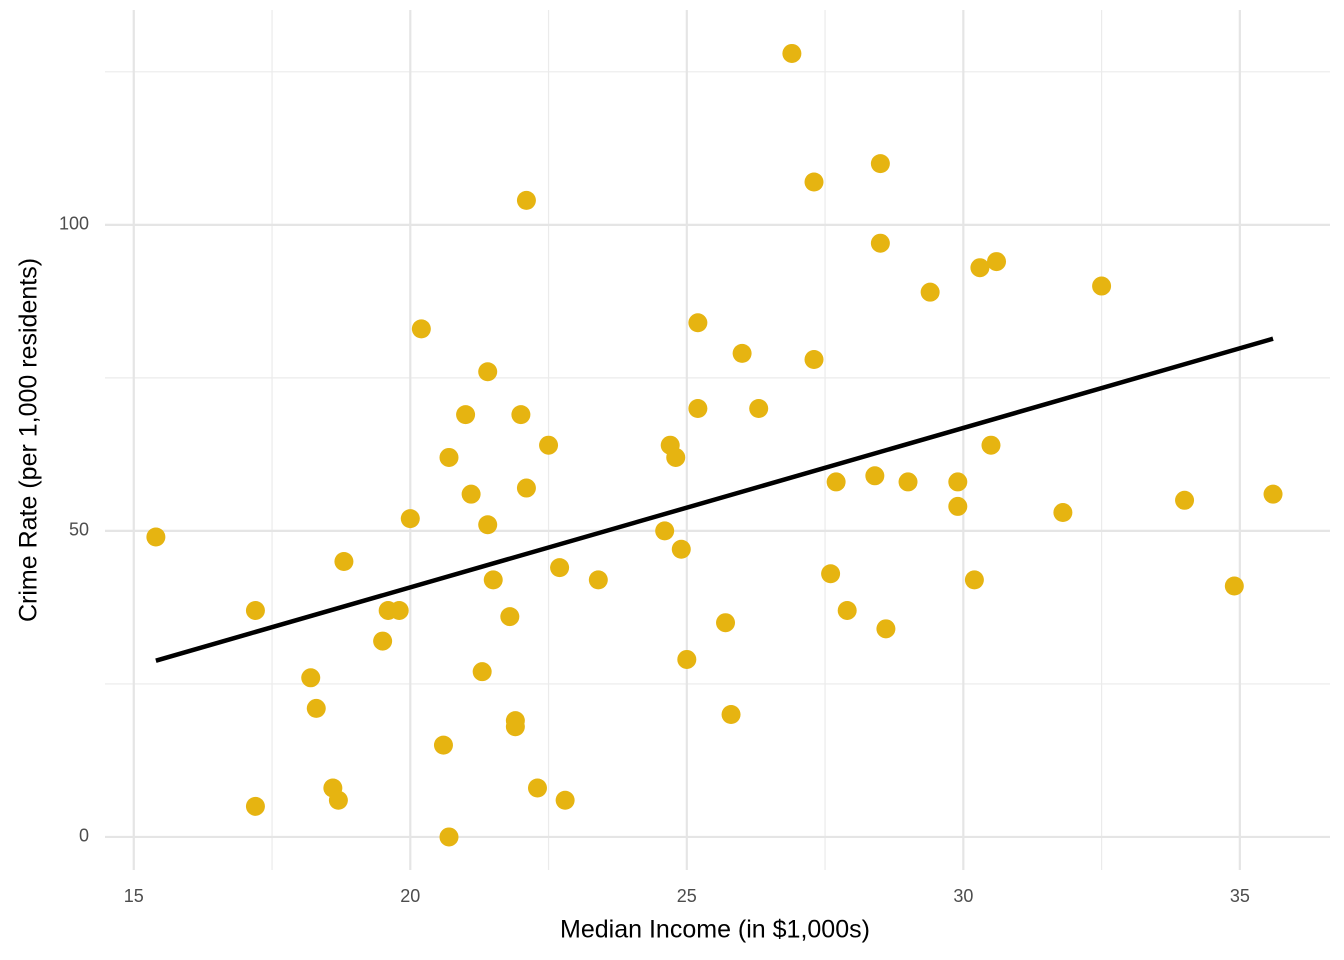  I want to click on x-tick-label: 30, so click(963, 896).